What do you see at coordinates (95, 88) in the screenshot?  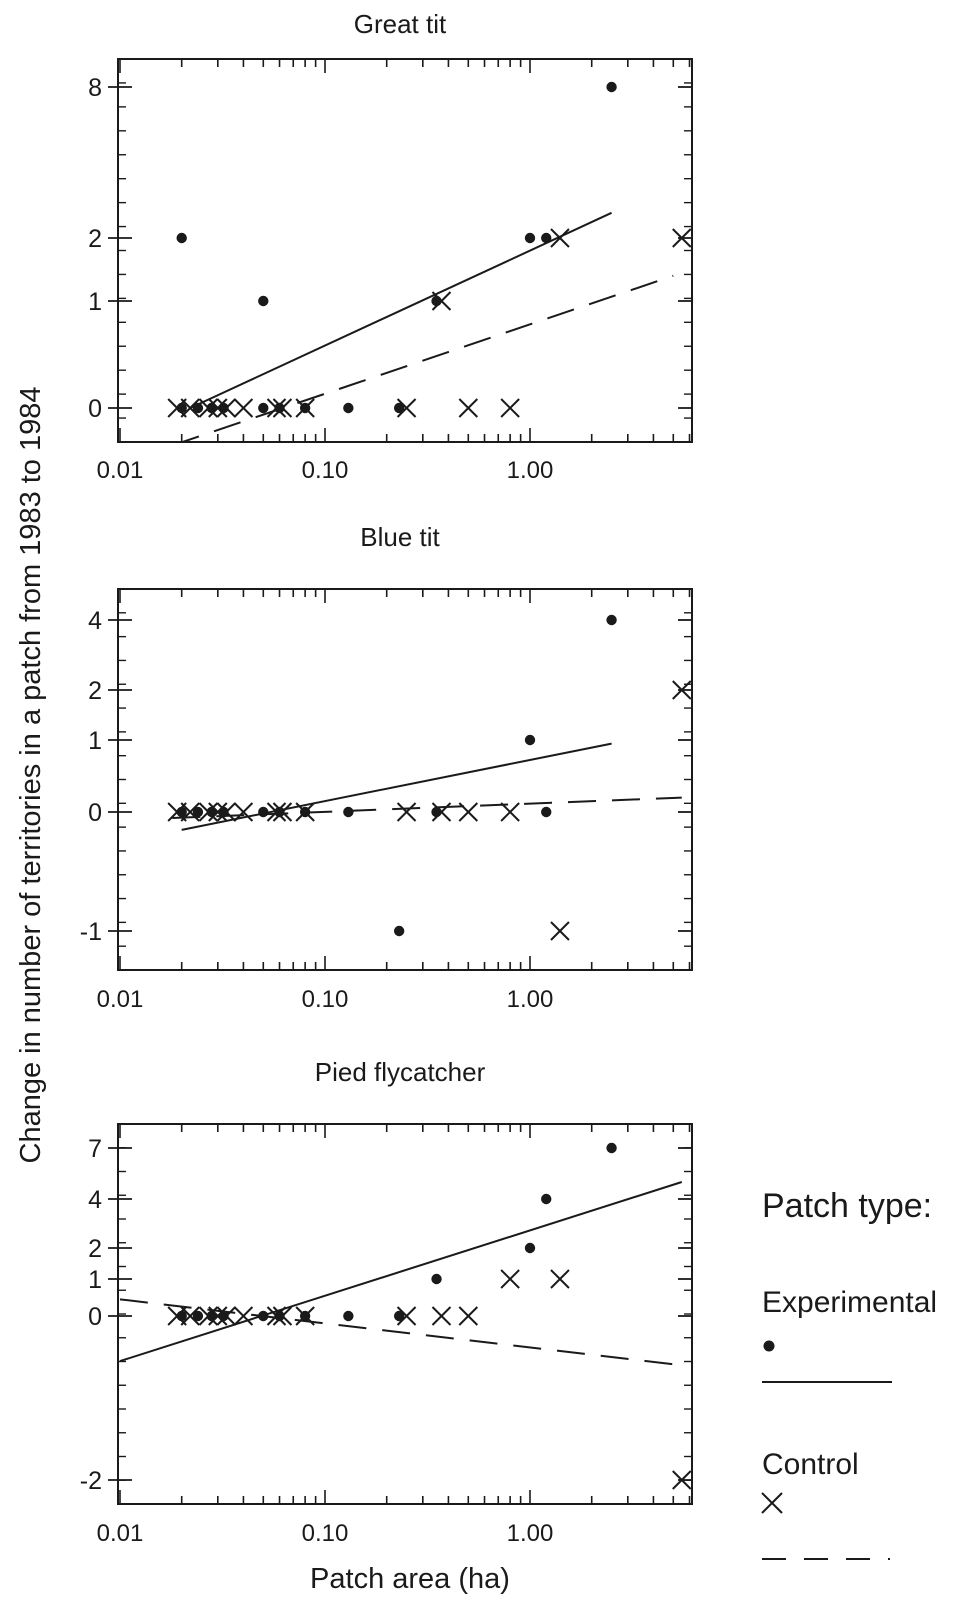 I see `y-tick-label: 8` at bounding box center [95, 88].